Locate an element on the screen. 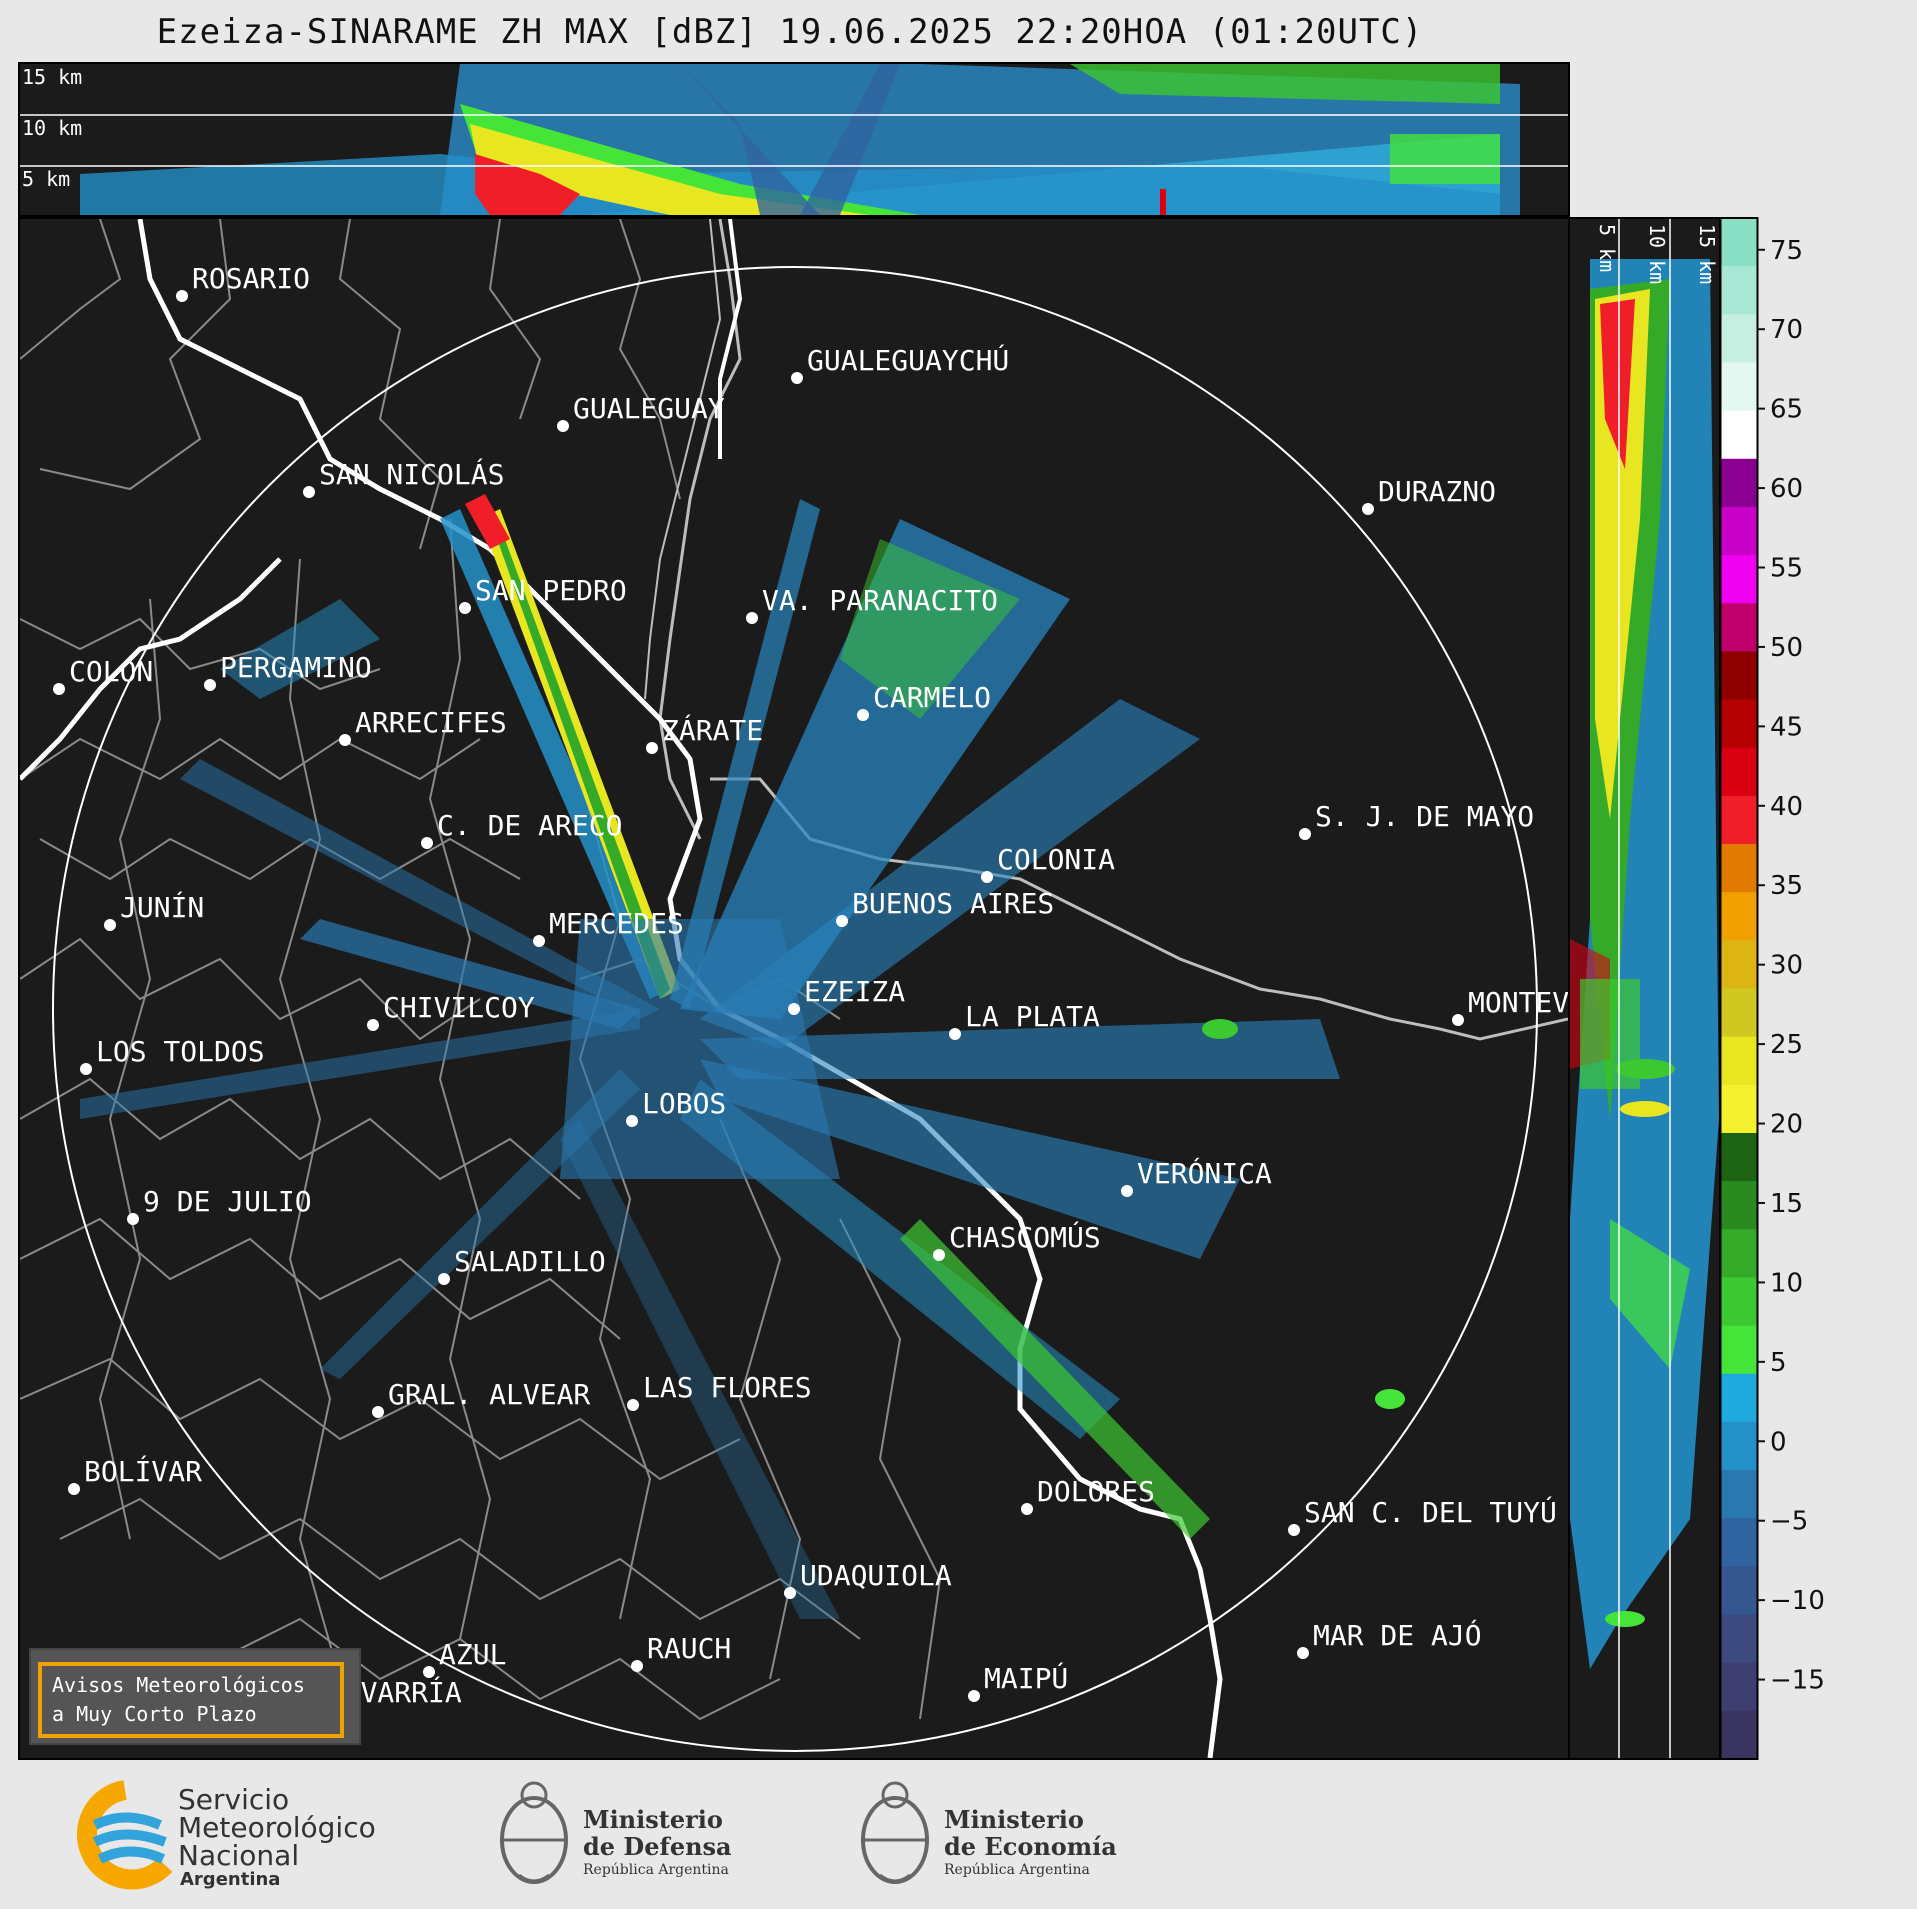 The width and height of the screenshot is (1917, 1909). city-label: SALADILLO is located at coordinates (530, 1261).